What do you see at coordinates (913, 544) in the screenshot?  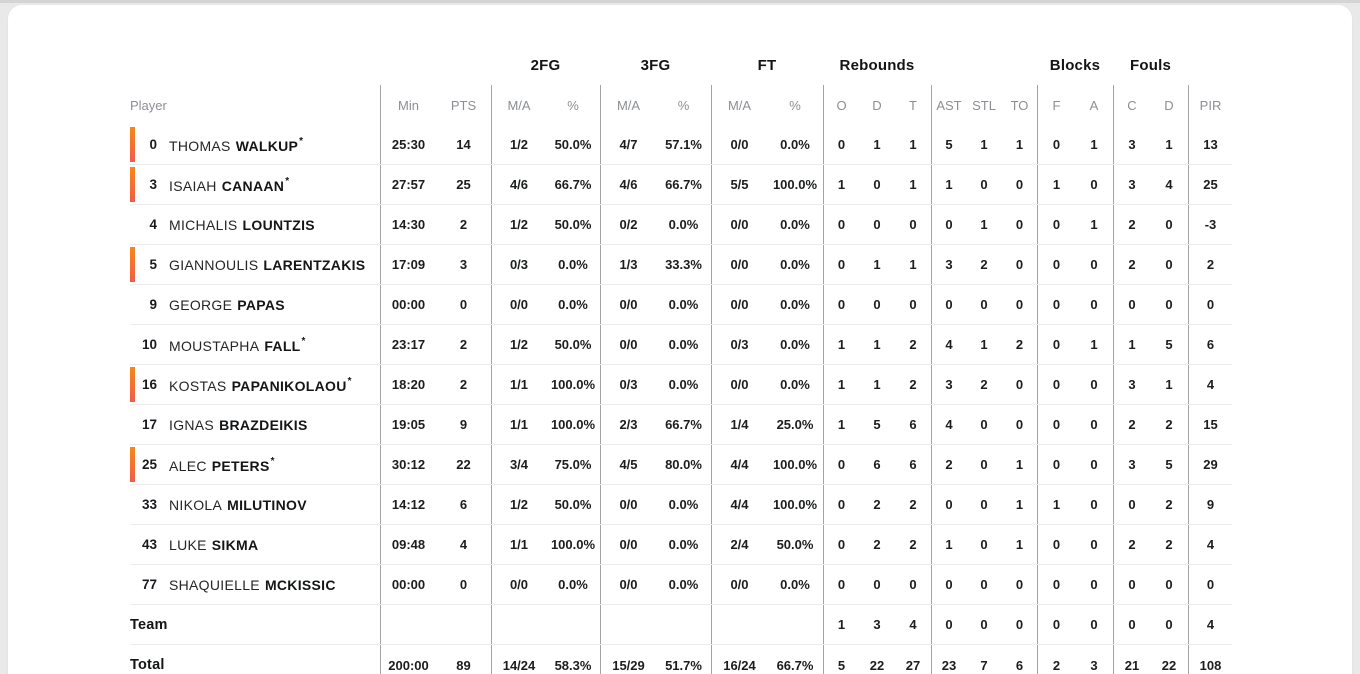 I see `cell-reb-t: 2` at bounding box center [913, 544].